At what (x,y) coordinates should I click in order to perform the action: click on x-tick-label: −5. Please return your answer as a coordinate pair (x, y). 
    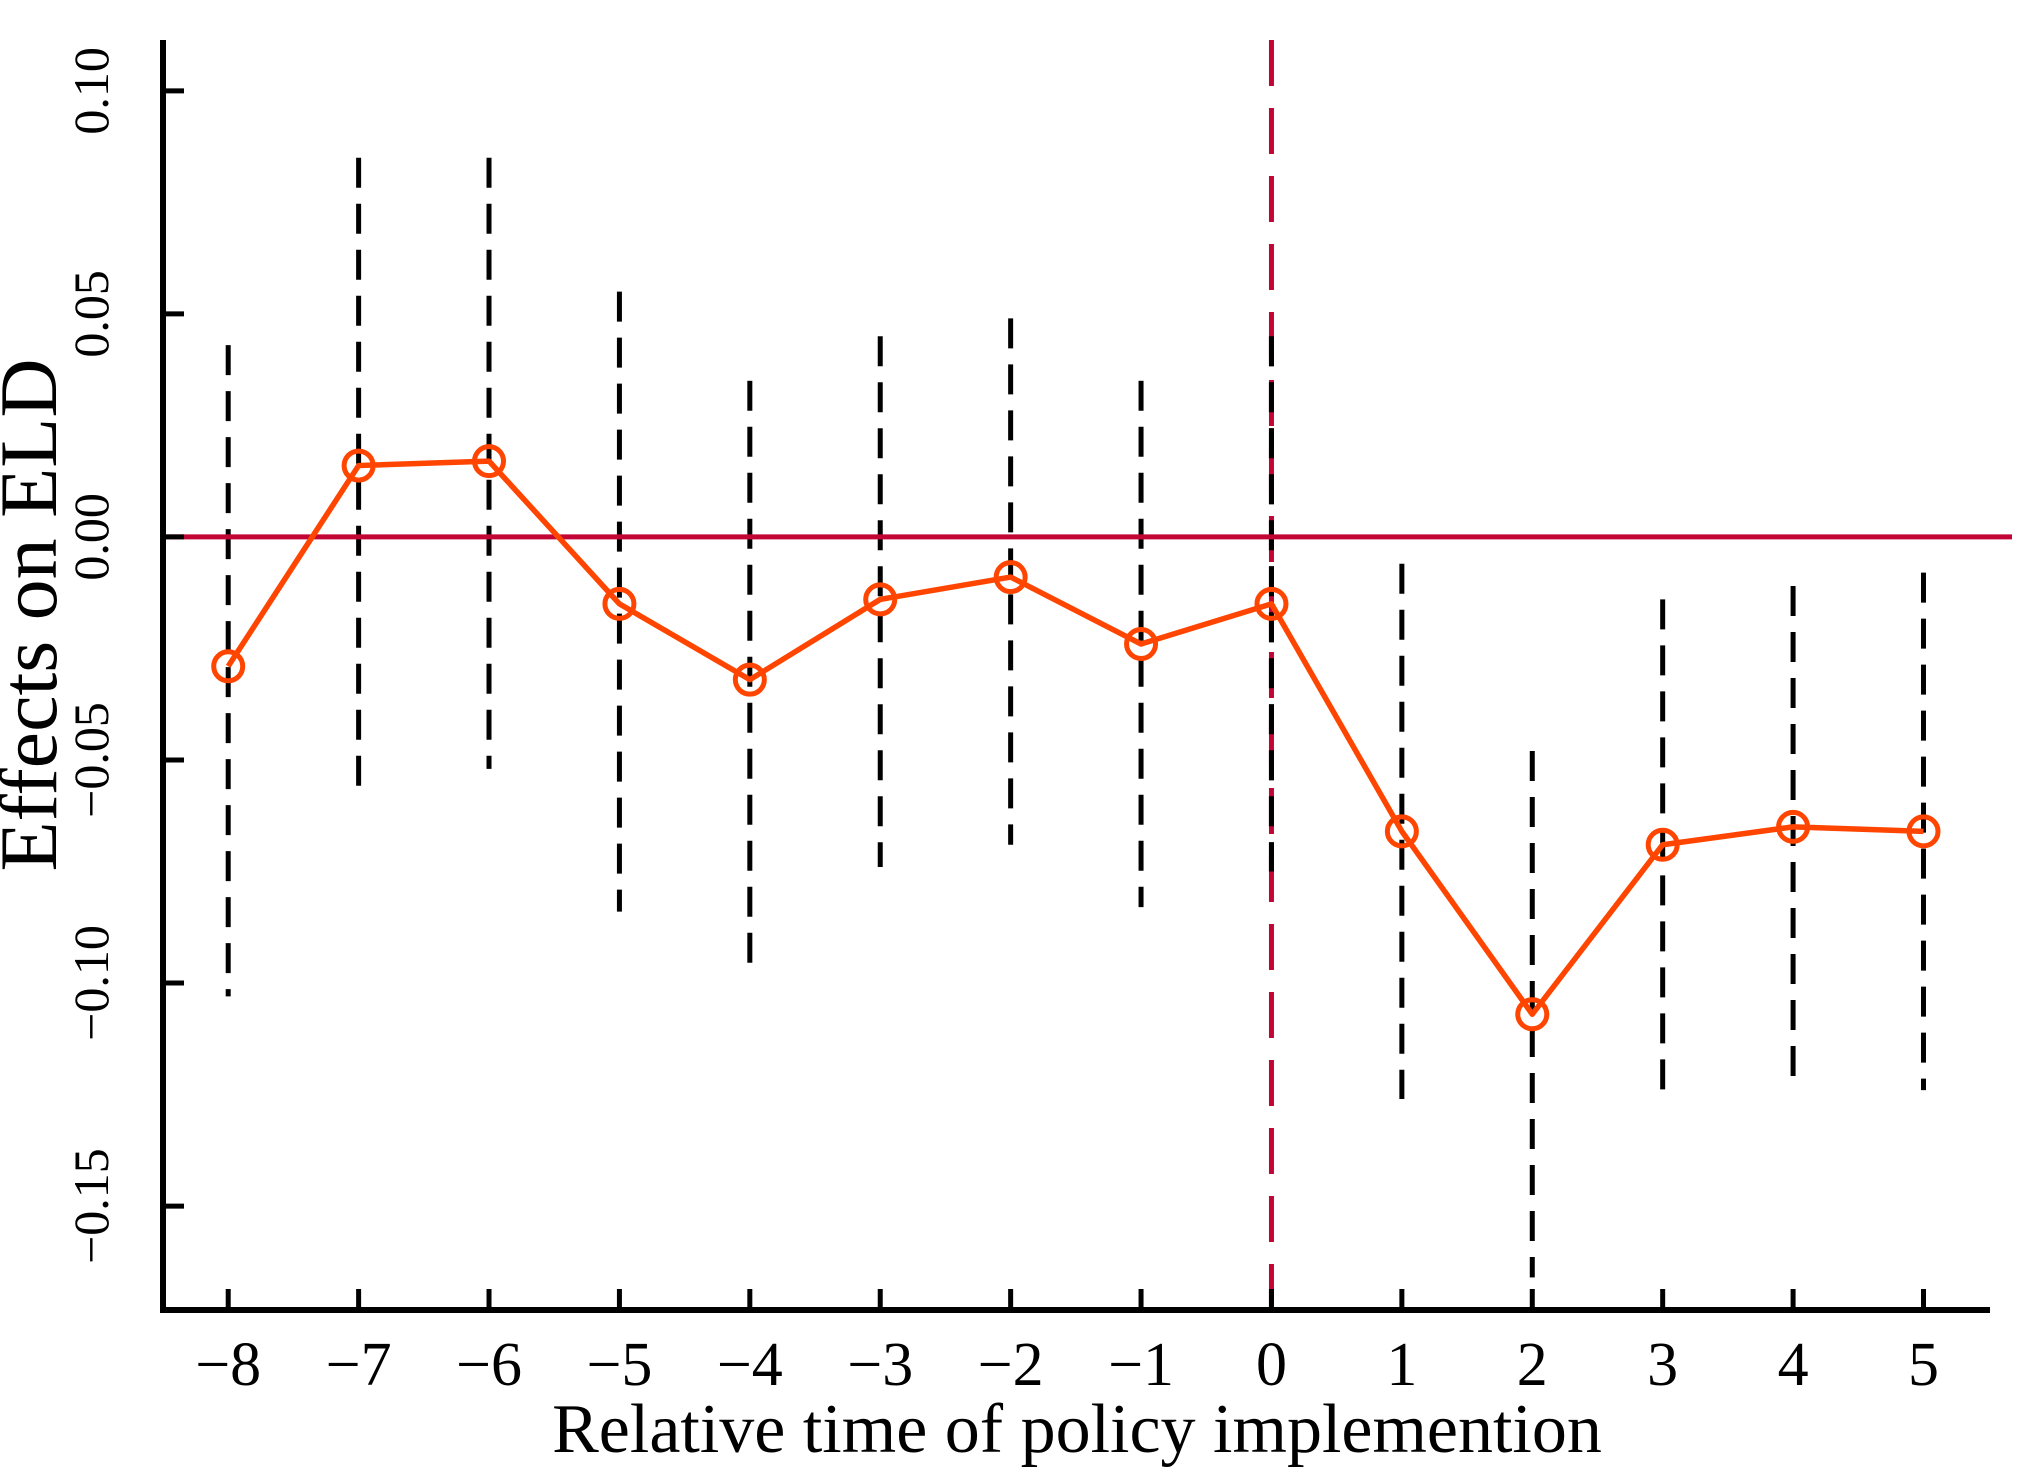
    Looking at the image, I should click on (619, 1365).